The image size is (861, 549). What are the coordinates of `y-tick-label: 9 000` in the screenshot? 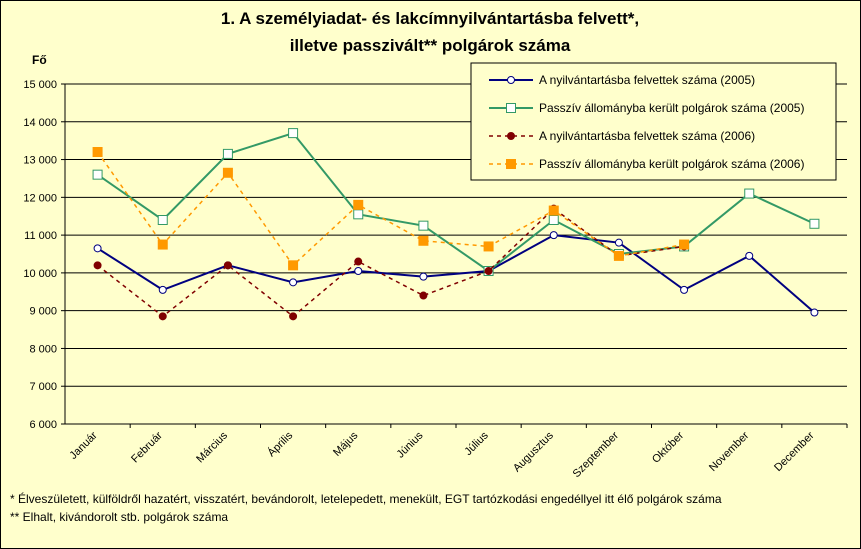 It's located at (43, 312).